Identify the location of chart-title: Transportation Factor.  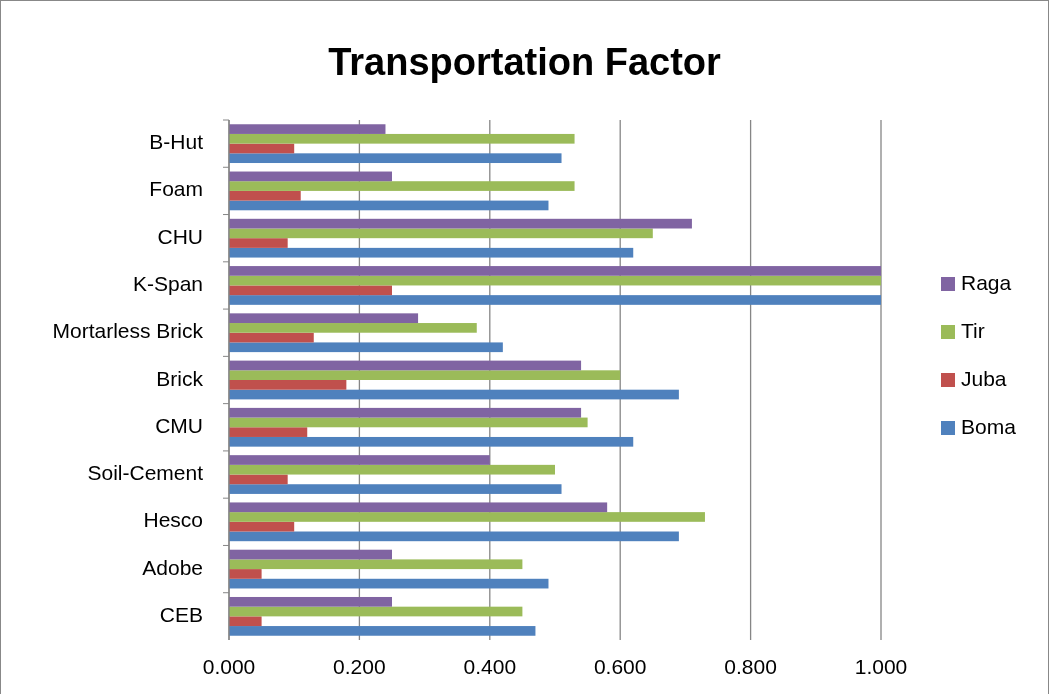
(525, 62).